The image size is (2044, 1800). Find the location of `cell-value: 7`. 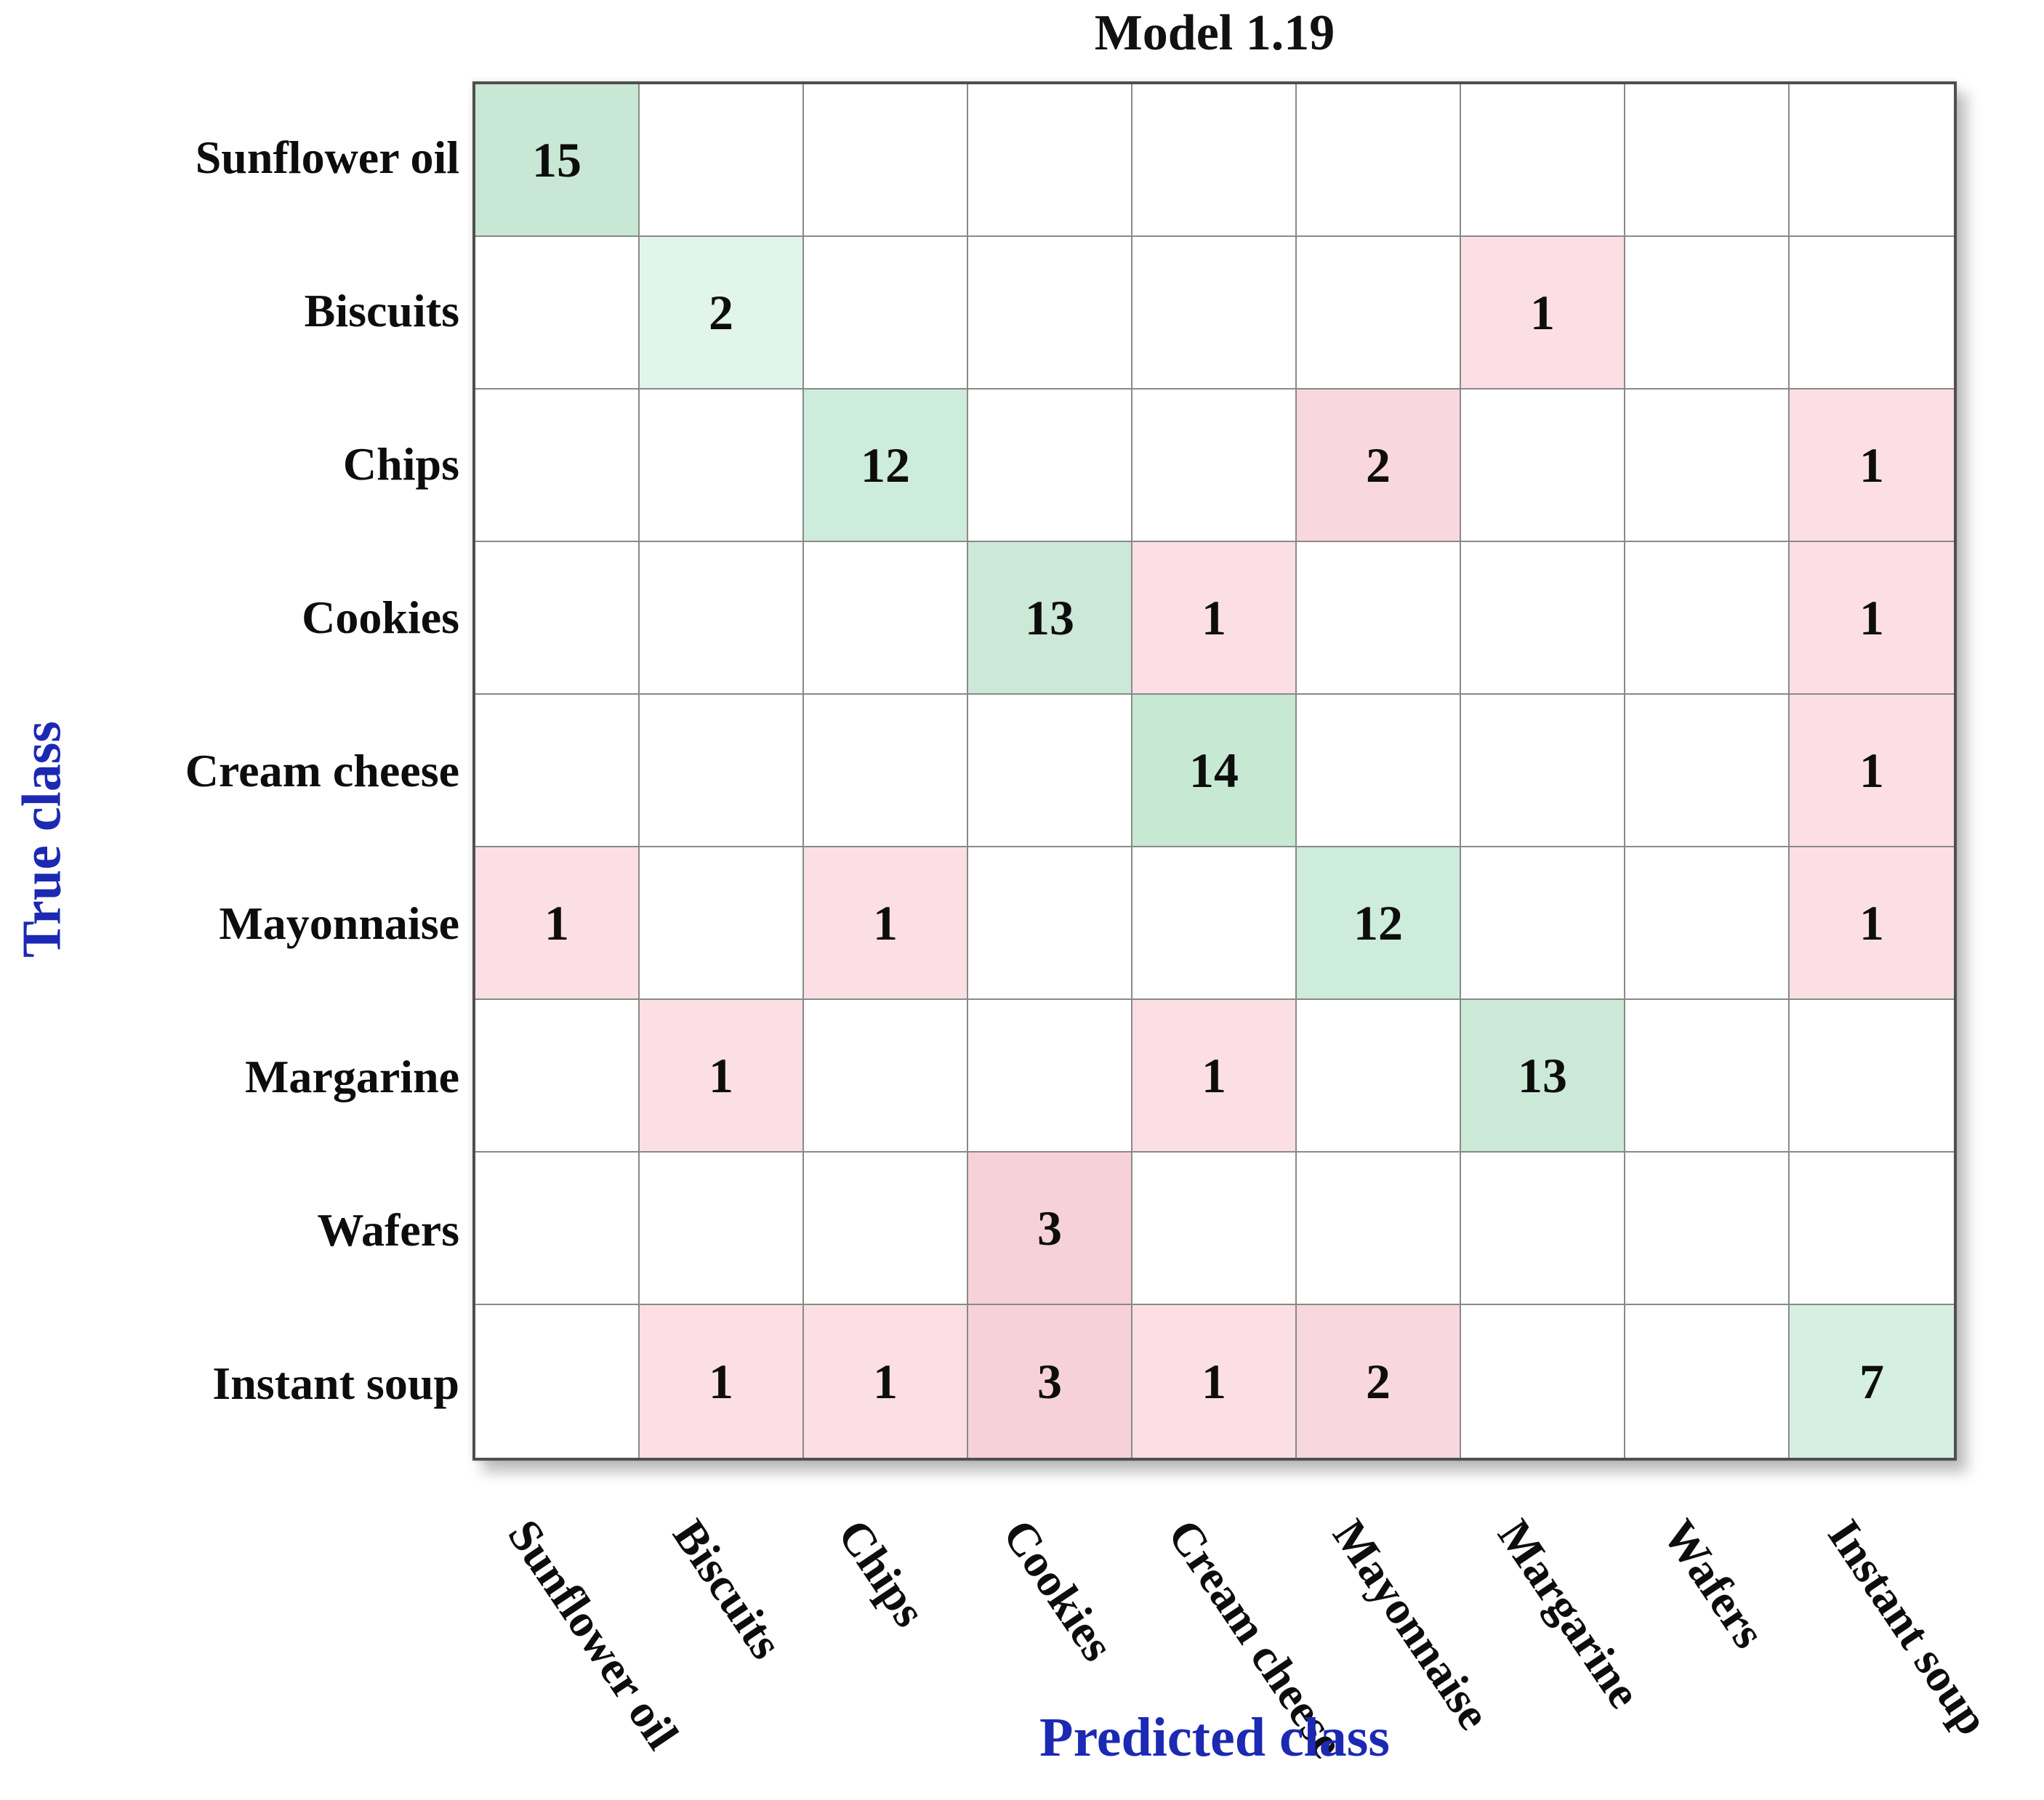

cell-value: 7 is located at coordinates (1871, 1381).